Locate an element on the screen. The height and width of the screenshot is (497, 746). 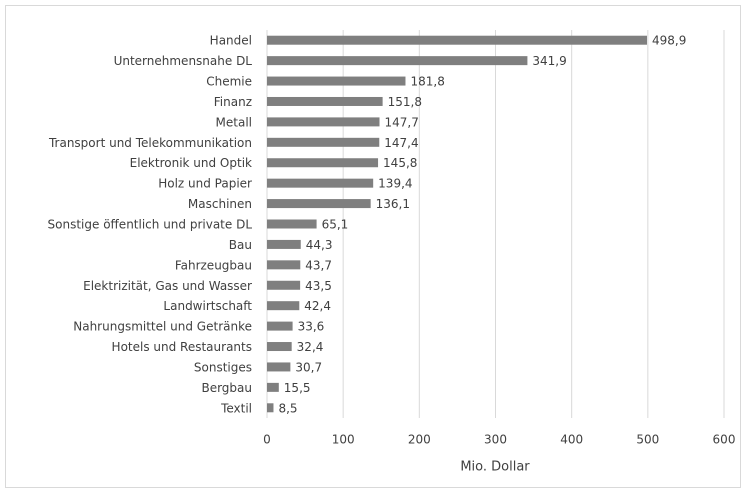
x-tick-label: 400 is located at coordinates (571, 440).